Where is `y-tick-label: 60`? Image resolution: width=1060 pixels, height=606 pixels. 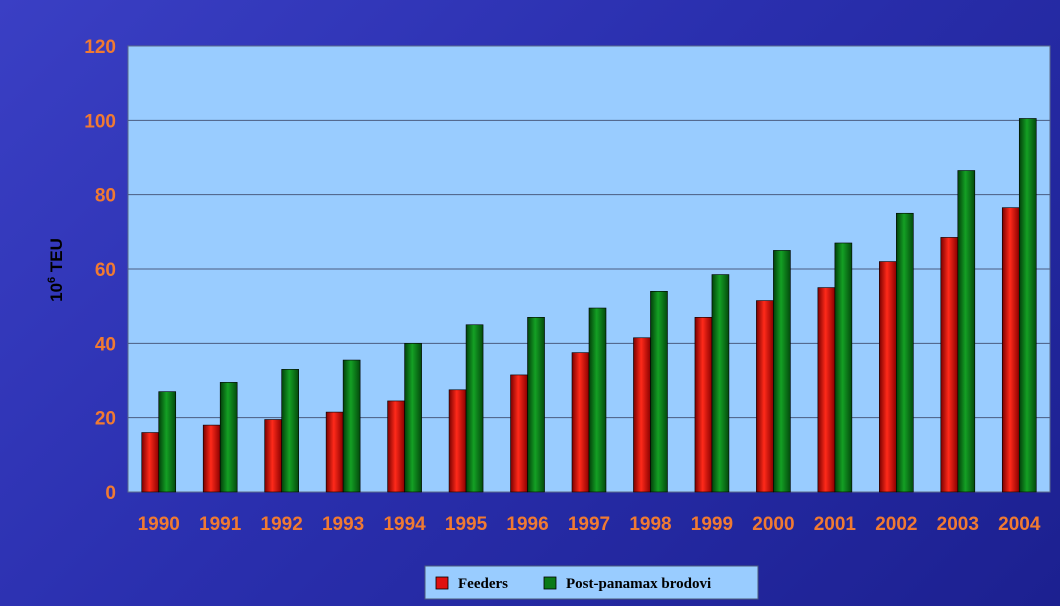 y-tick-label: 60 is located at coordinates (105, 270).